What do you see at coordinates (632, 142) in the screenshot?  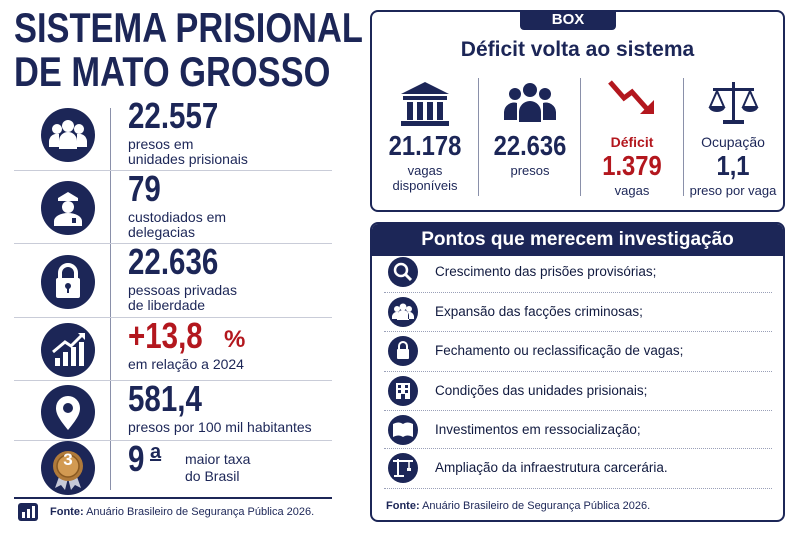 I see `box-caption: Déficit` at bounding box center [632, 142].